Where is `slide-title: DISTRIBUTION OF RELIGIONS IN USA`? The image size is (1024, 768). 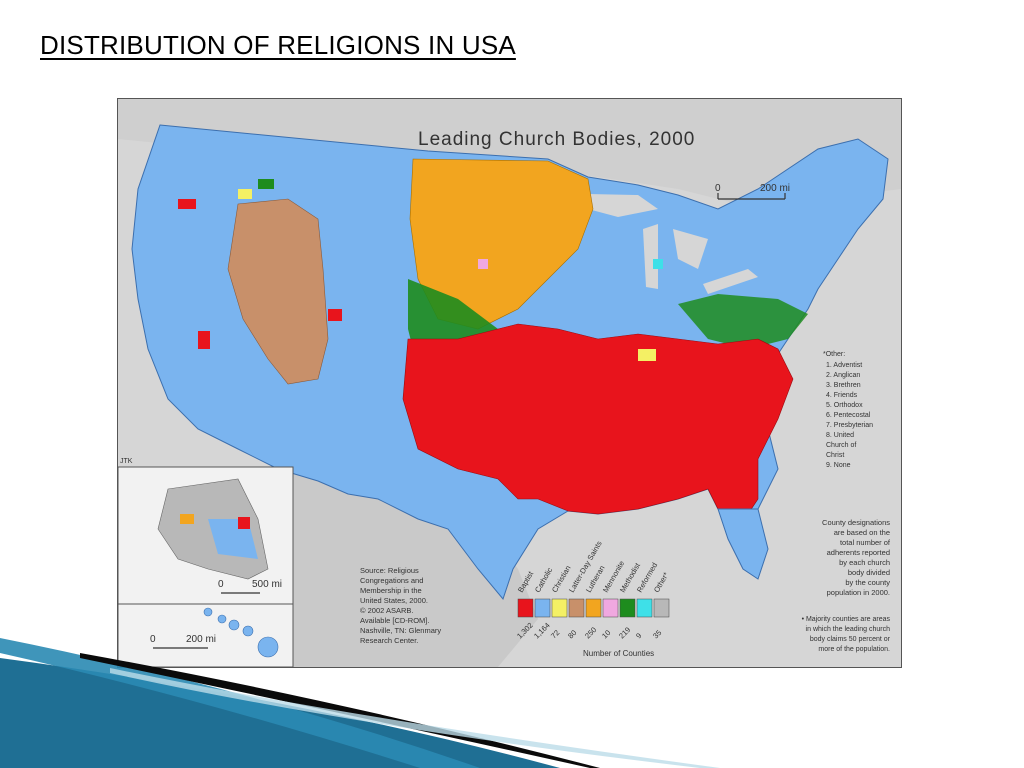
slide-title: DISTRIBUTION OF RELIGIONS IN USA is located at coordinates (278, 45).